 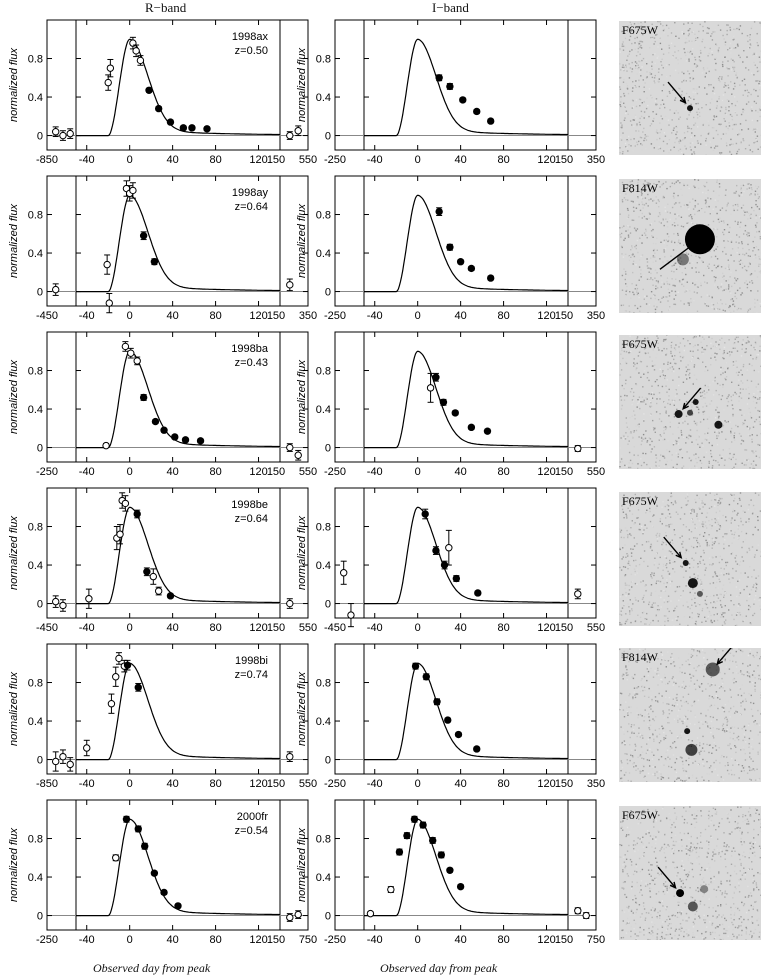 What do you see at coordinates (418, 472) in the screenshot?
I see `x-tick-label: 0` at bounding box center [418, 472].